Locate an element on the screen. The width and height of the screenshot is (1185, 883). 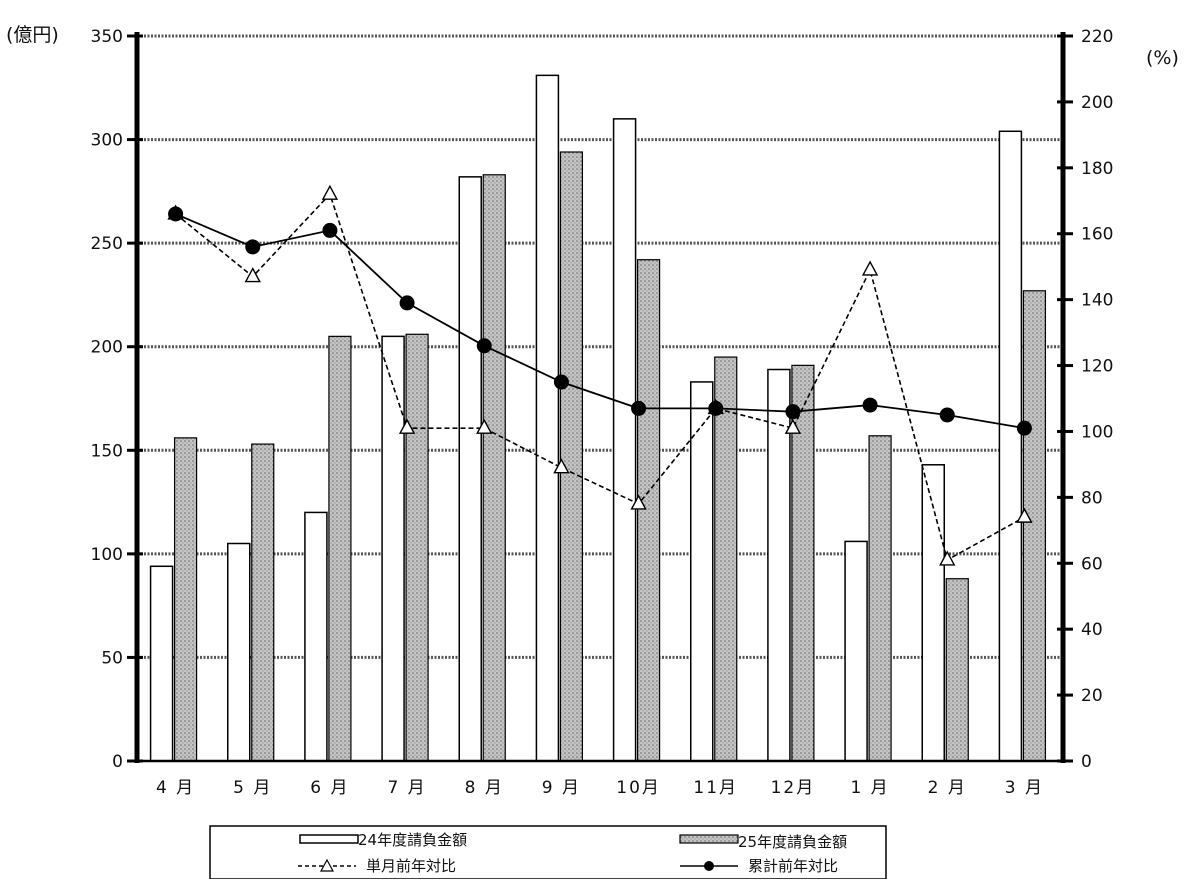
category-label: 5 月 is located at coordinates (252, 788).